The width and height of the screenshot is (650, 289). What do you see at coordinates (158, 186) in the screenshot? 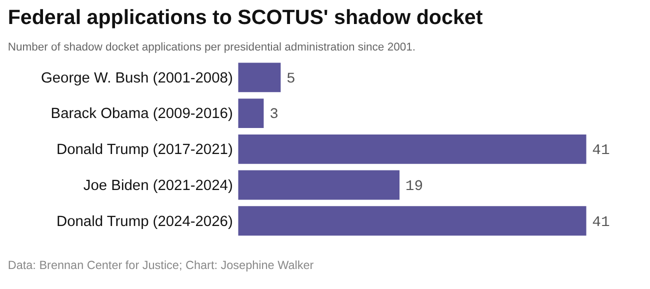
I see `y-tick-label: Joe Biden (2021-2024)` at bounding box center [158, 186].